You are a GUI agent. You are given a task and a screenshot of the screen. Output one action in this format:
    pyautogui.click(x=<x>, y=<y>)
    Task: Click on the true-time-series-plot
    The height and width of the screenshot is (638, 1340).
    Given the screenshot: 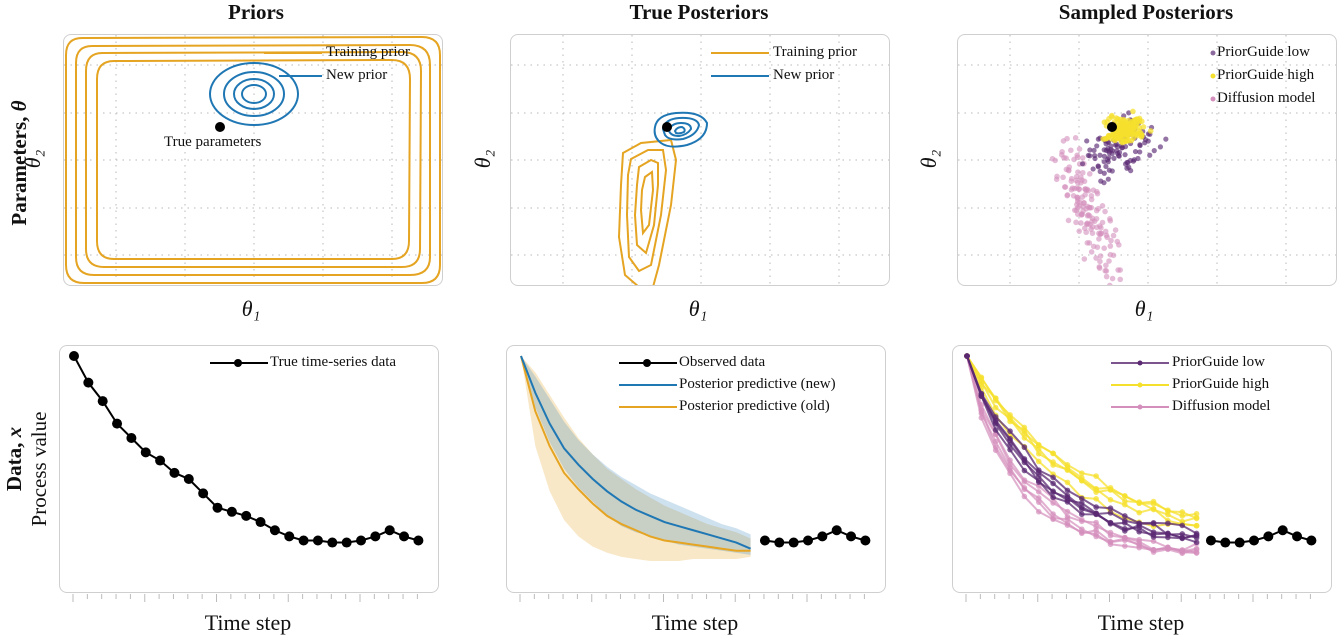 What is the action you would take?
    pyautogui.click(x=246, y=449)
    